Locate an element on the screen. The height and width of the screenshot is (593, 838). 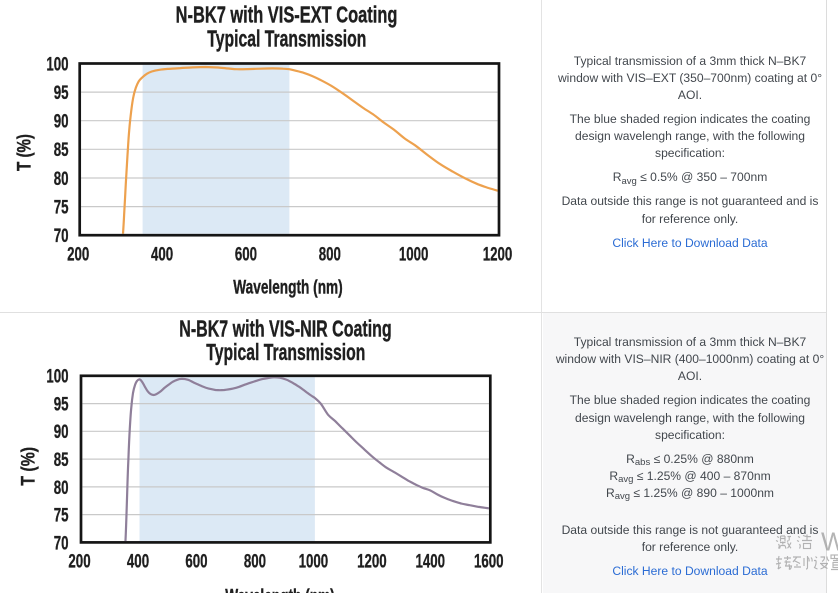
svg-text: N-BK7 with VIS-EXT Coating is located at coordinates (287, 15).